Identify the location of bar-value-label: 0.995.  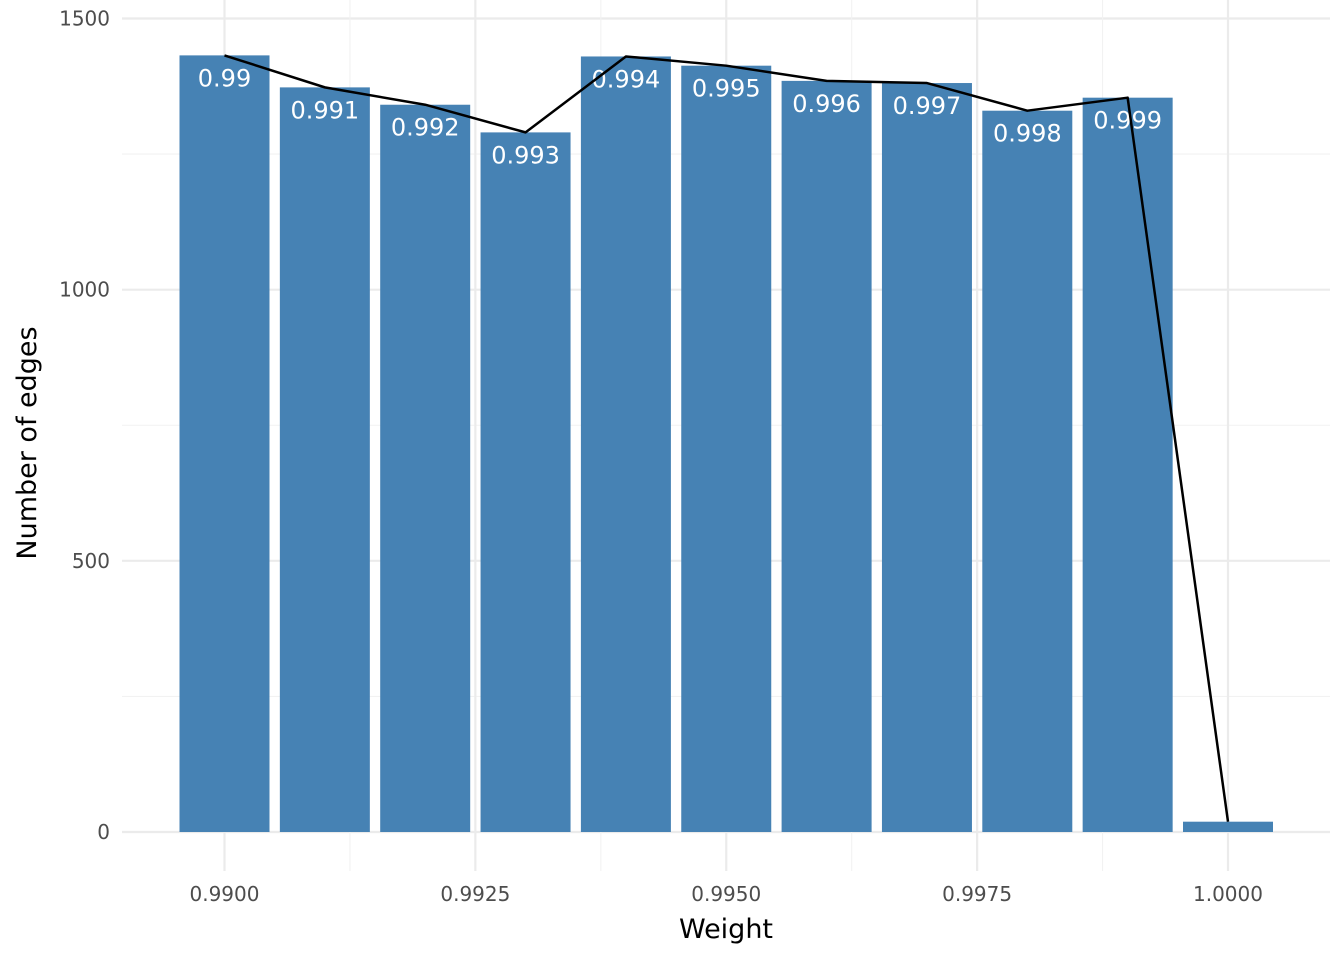
(726, 89).